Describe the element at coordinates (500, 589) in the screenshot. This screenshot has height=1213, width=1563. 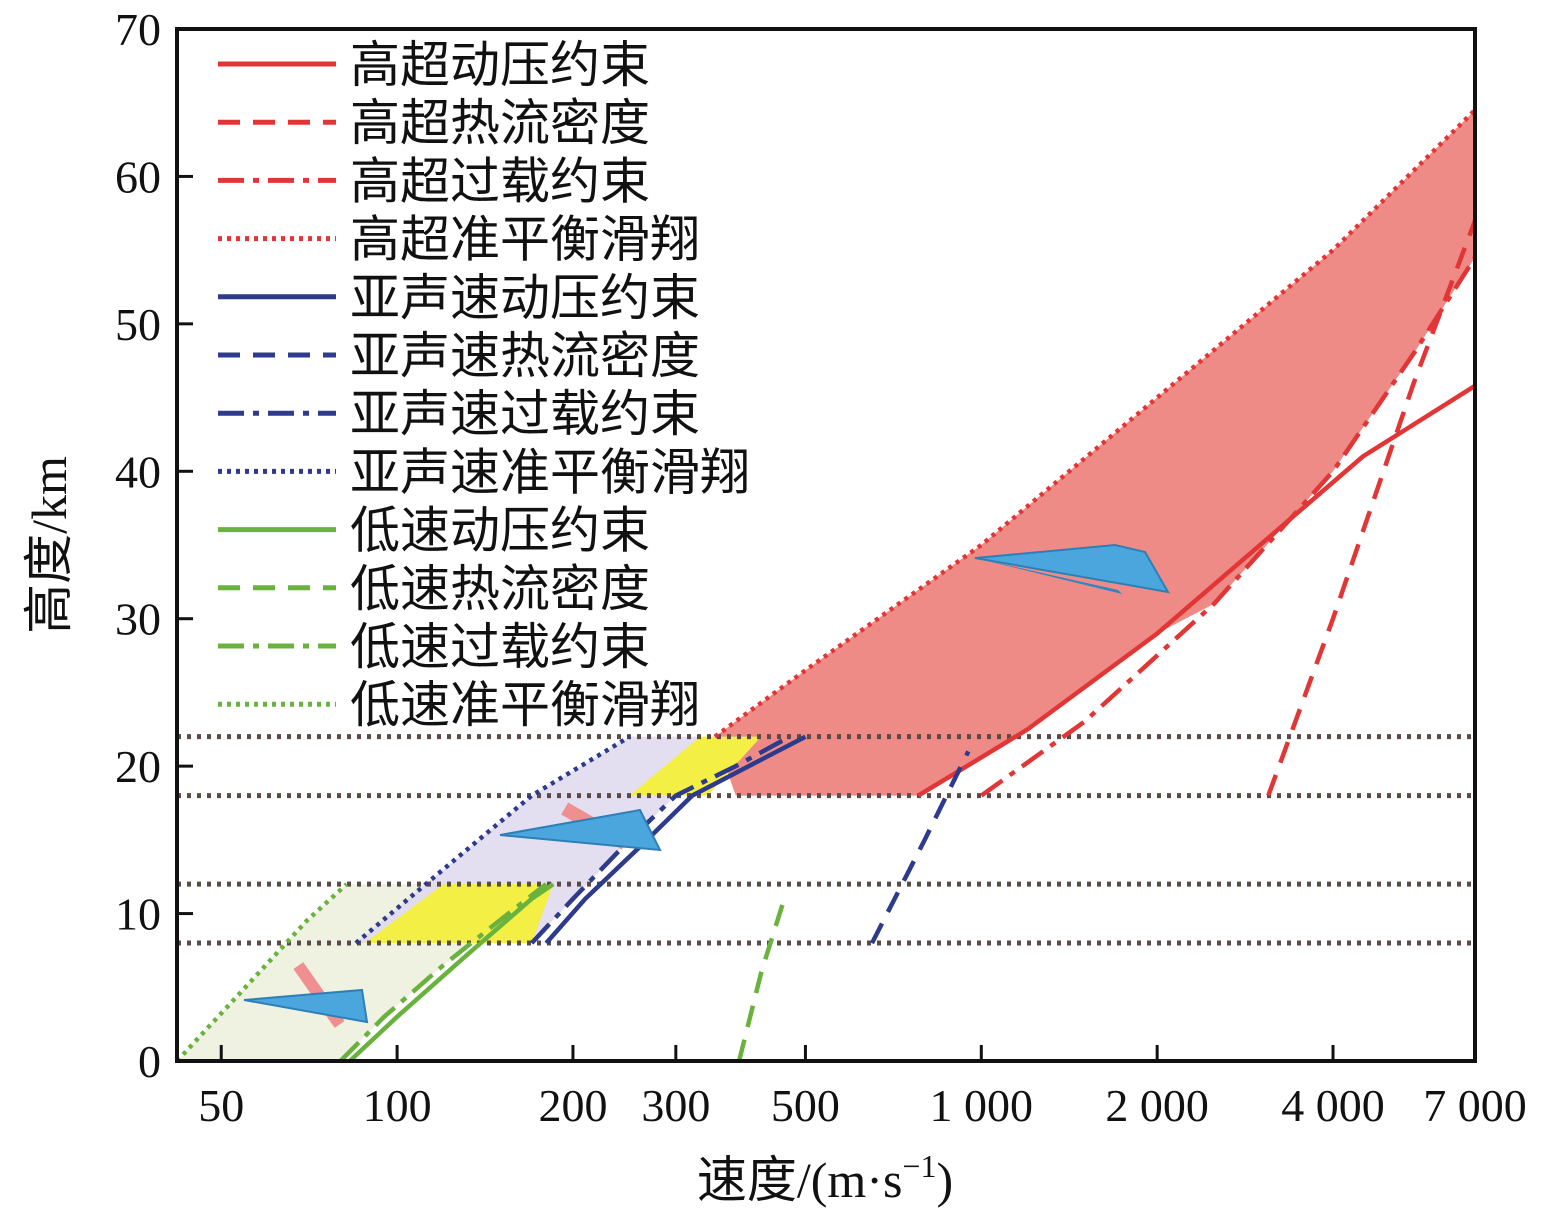
I see `legend-label-9: 低速热流密度` at that location.